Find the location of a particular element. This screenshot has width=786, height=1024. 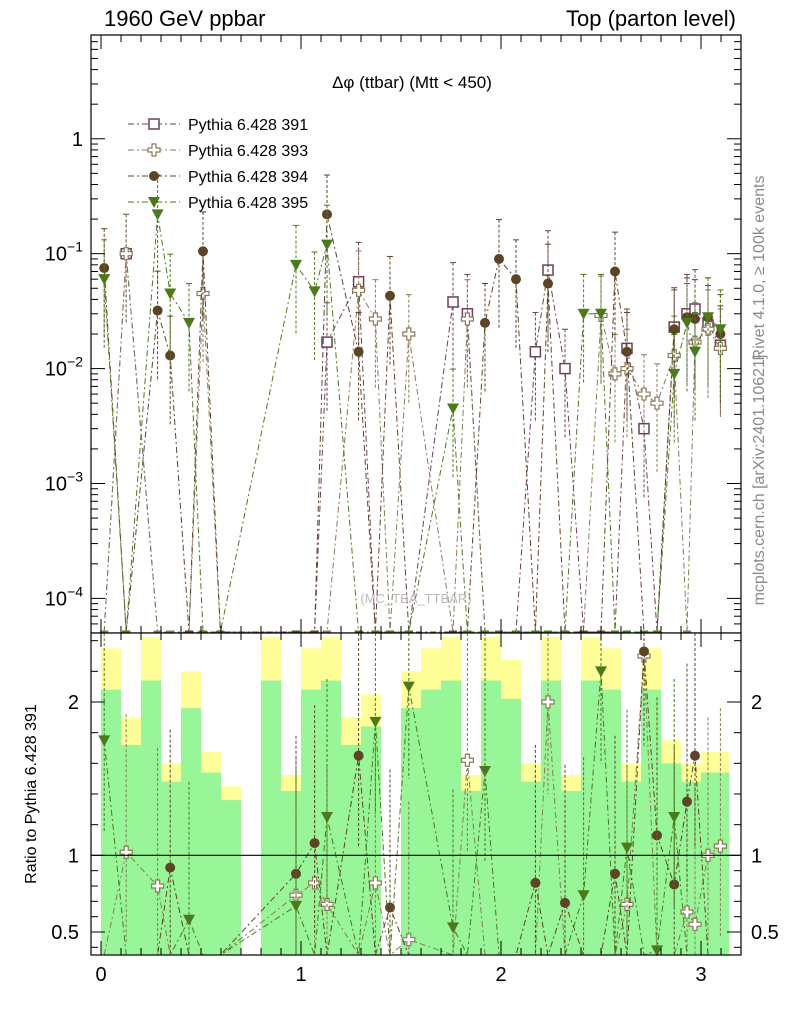

y-tick-label: 10⁻³ is located at coordinates (64, 482).